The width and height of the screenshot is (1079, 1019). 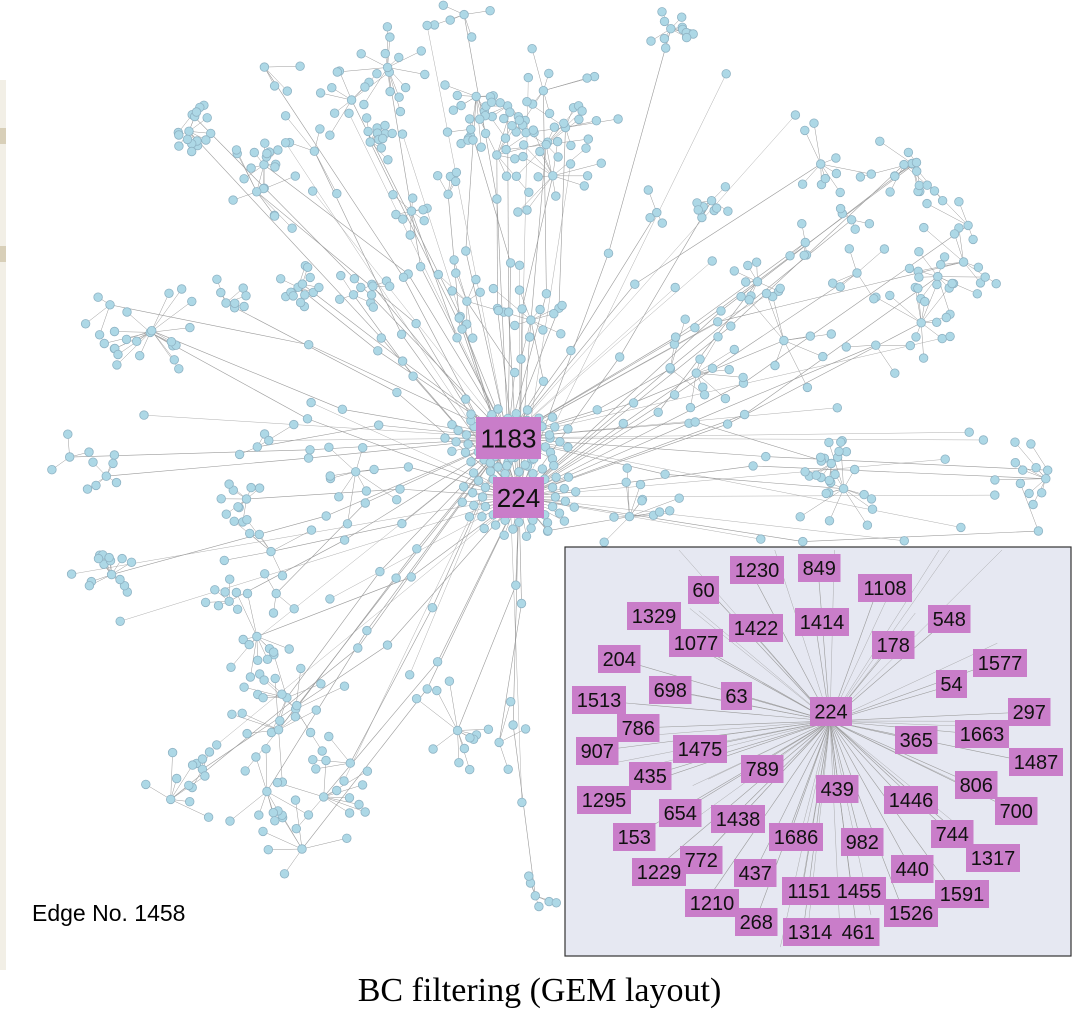 What do you see at coordinates (650, 777) in the screenshot?
I see `inset-node-label-text: 435` at bounding box center [650, 777].